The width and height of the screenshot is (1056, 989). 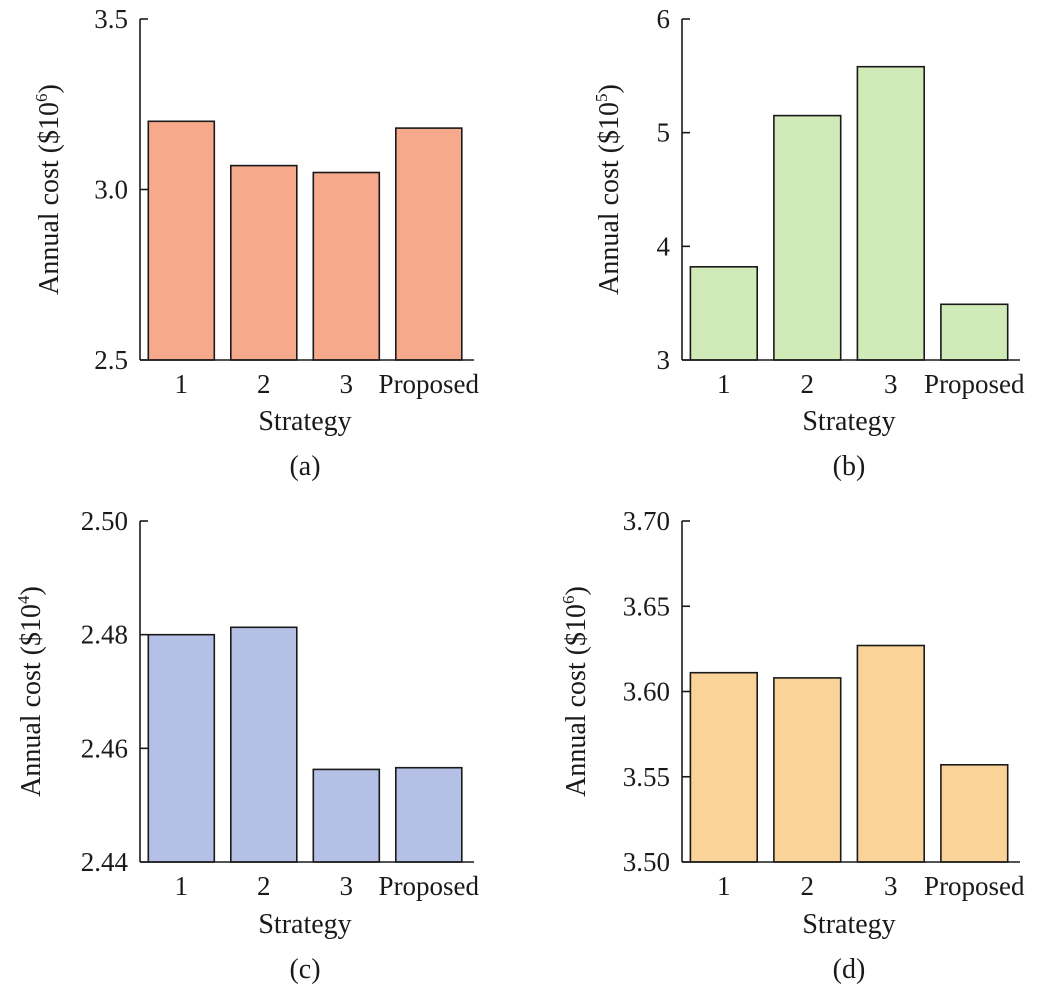 I want to click on y-tick-label: 3, so click(x=664, y=360).